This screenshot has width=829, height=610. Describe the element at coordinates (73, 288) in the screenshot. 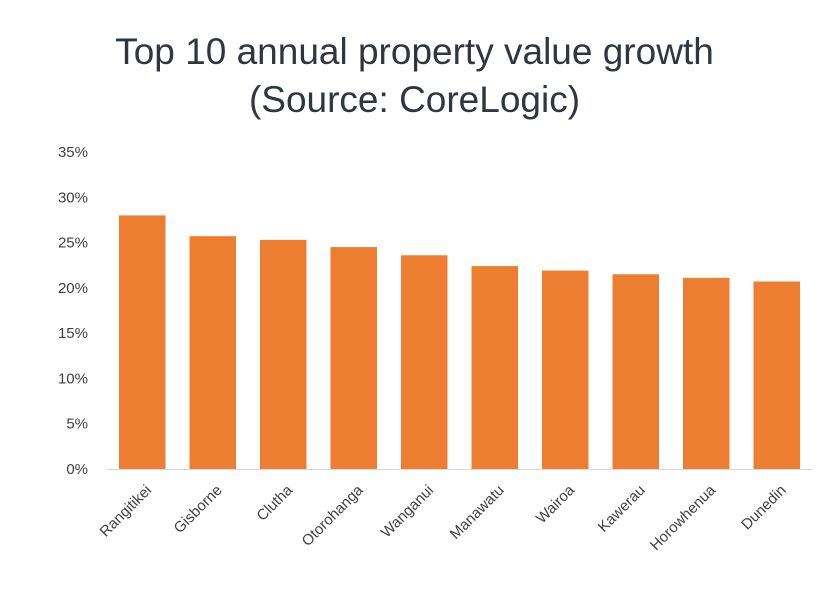

I see `y-tick-label: 20%` at that location.